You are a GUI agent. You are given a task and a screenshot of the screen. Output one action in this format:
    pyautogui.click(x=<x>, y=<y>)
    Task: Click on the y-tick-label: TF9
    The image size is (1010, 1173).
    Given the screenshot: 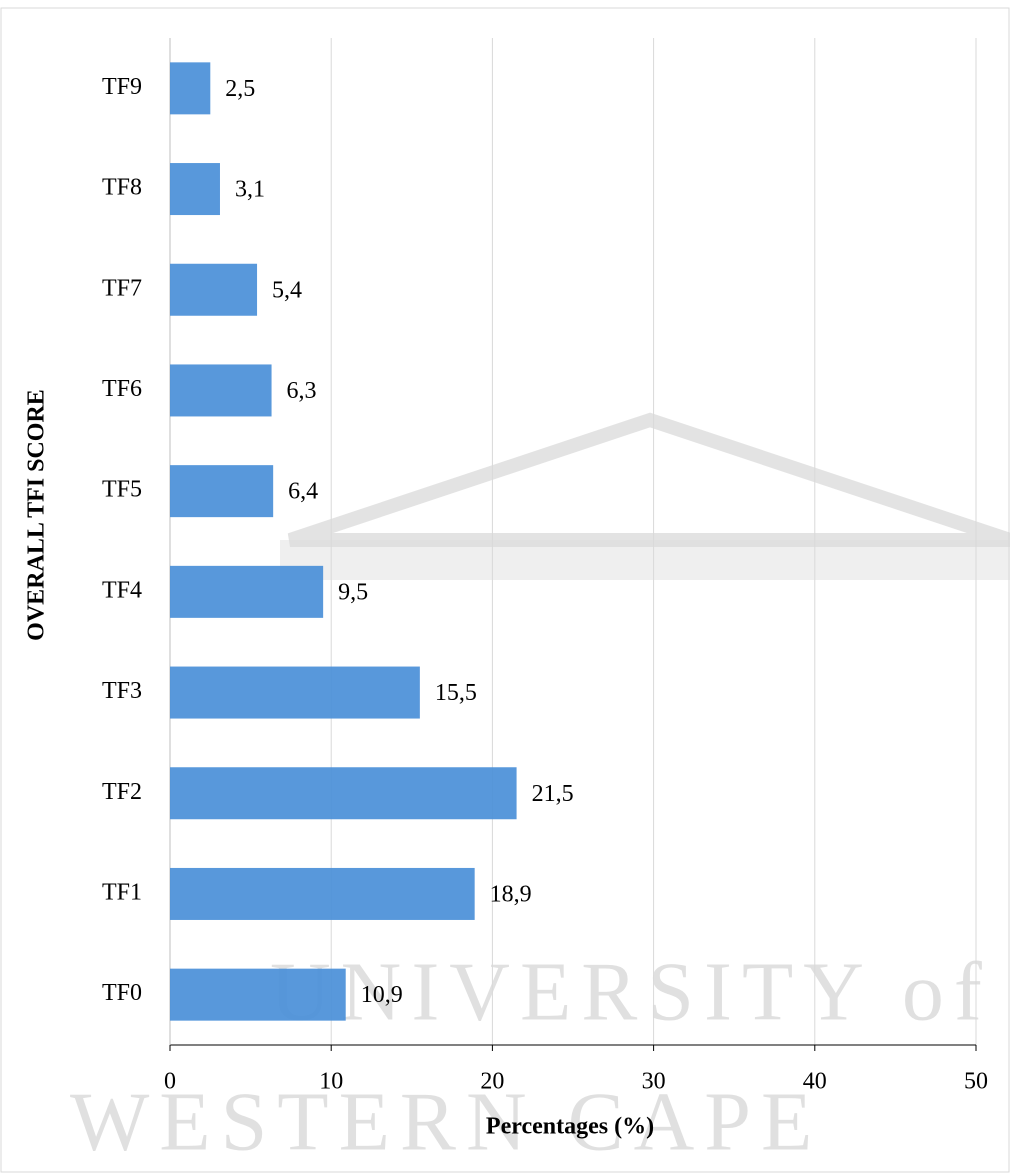 What is the action you would take?
    pyautogui.click(x=122, y=87)
    